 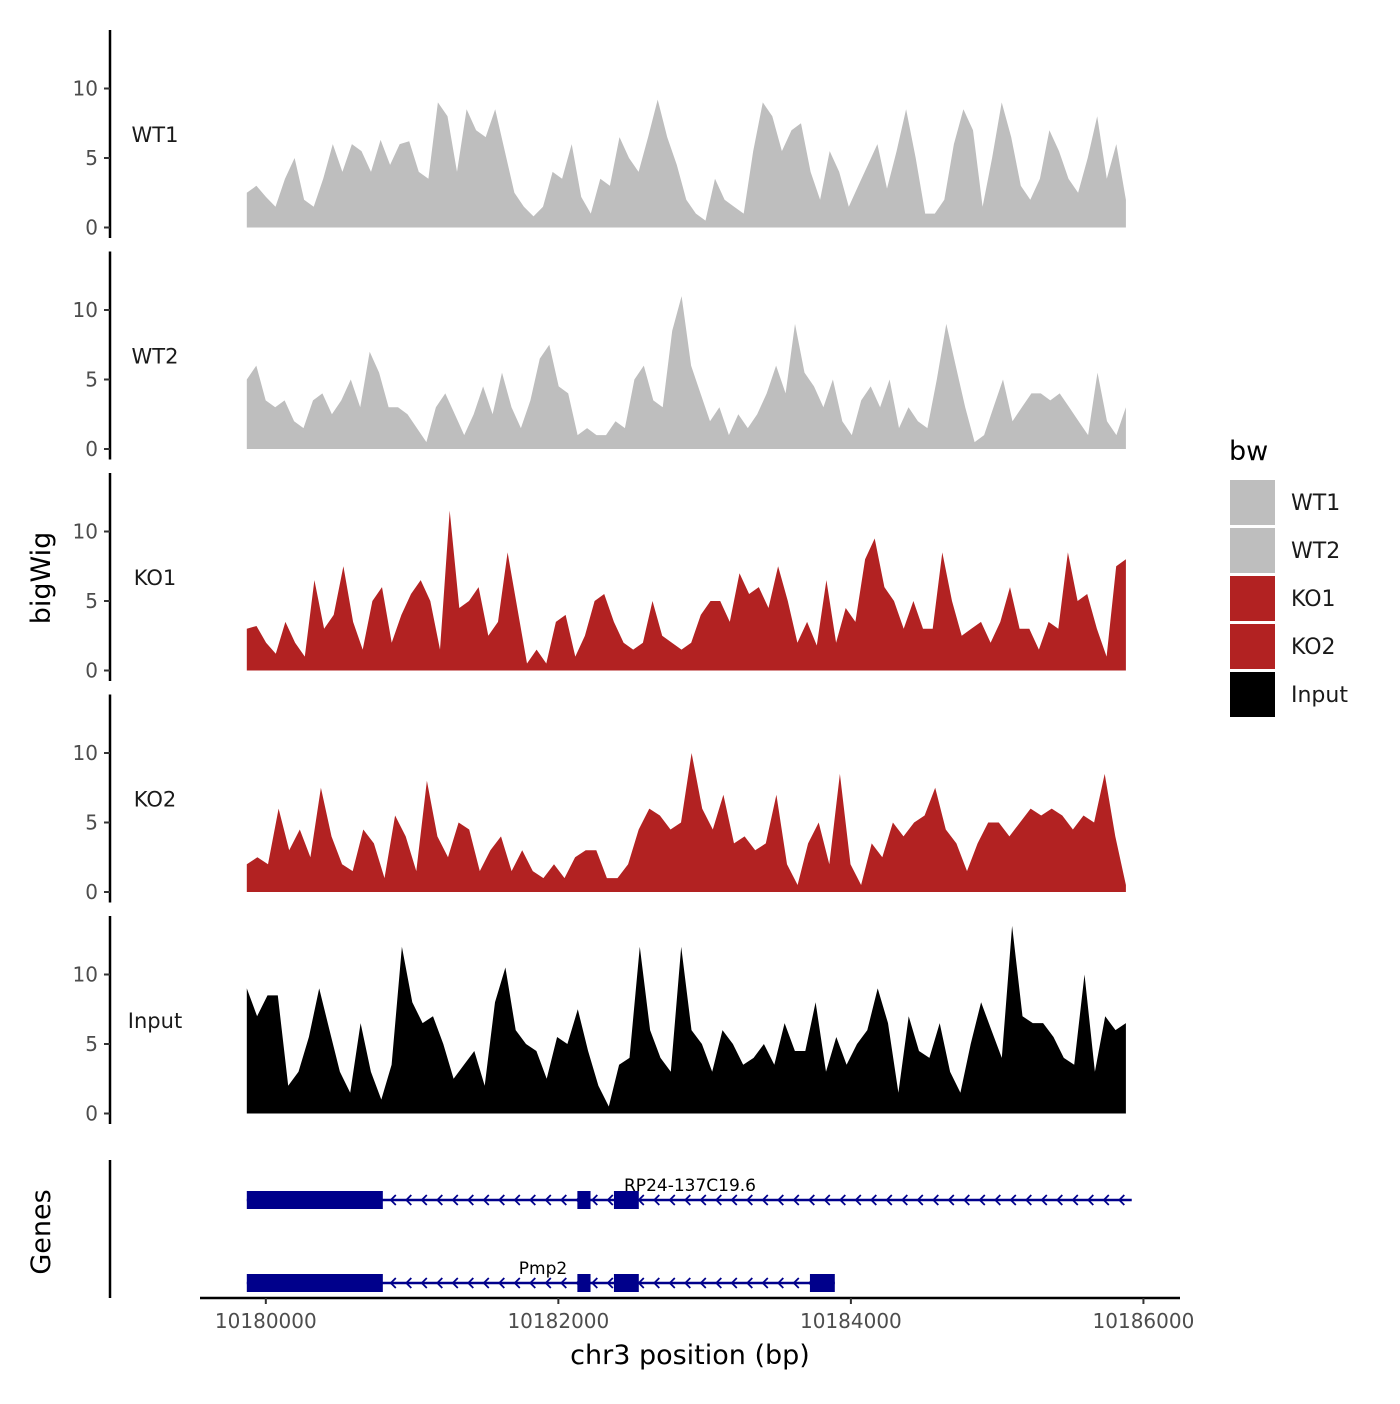 I want to click on x-axis: 10180000 10182000 10184000 10186000, so click(x=697, y=1314).